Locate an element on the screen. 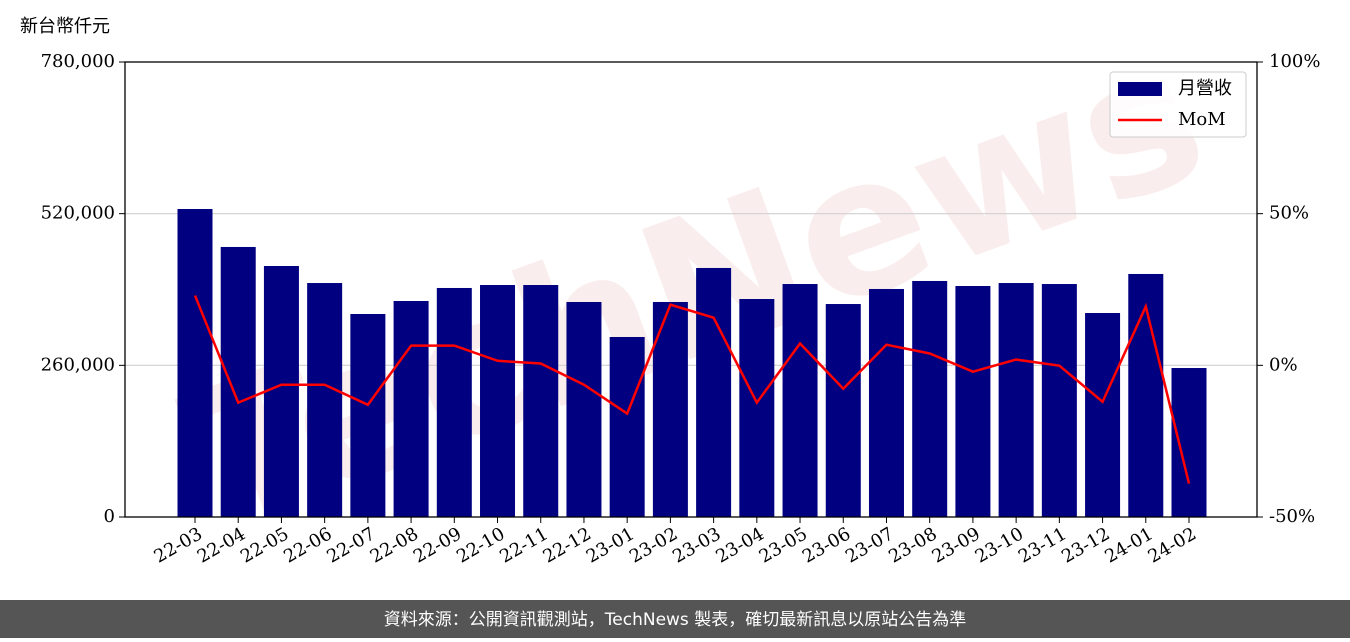 The height and width of the screenshot is (642, 1350). x-tick-label: 22-09 is located at coordinates (437, 545).